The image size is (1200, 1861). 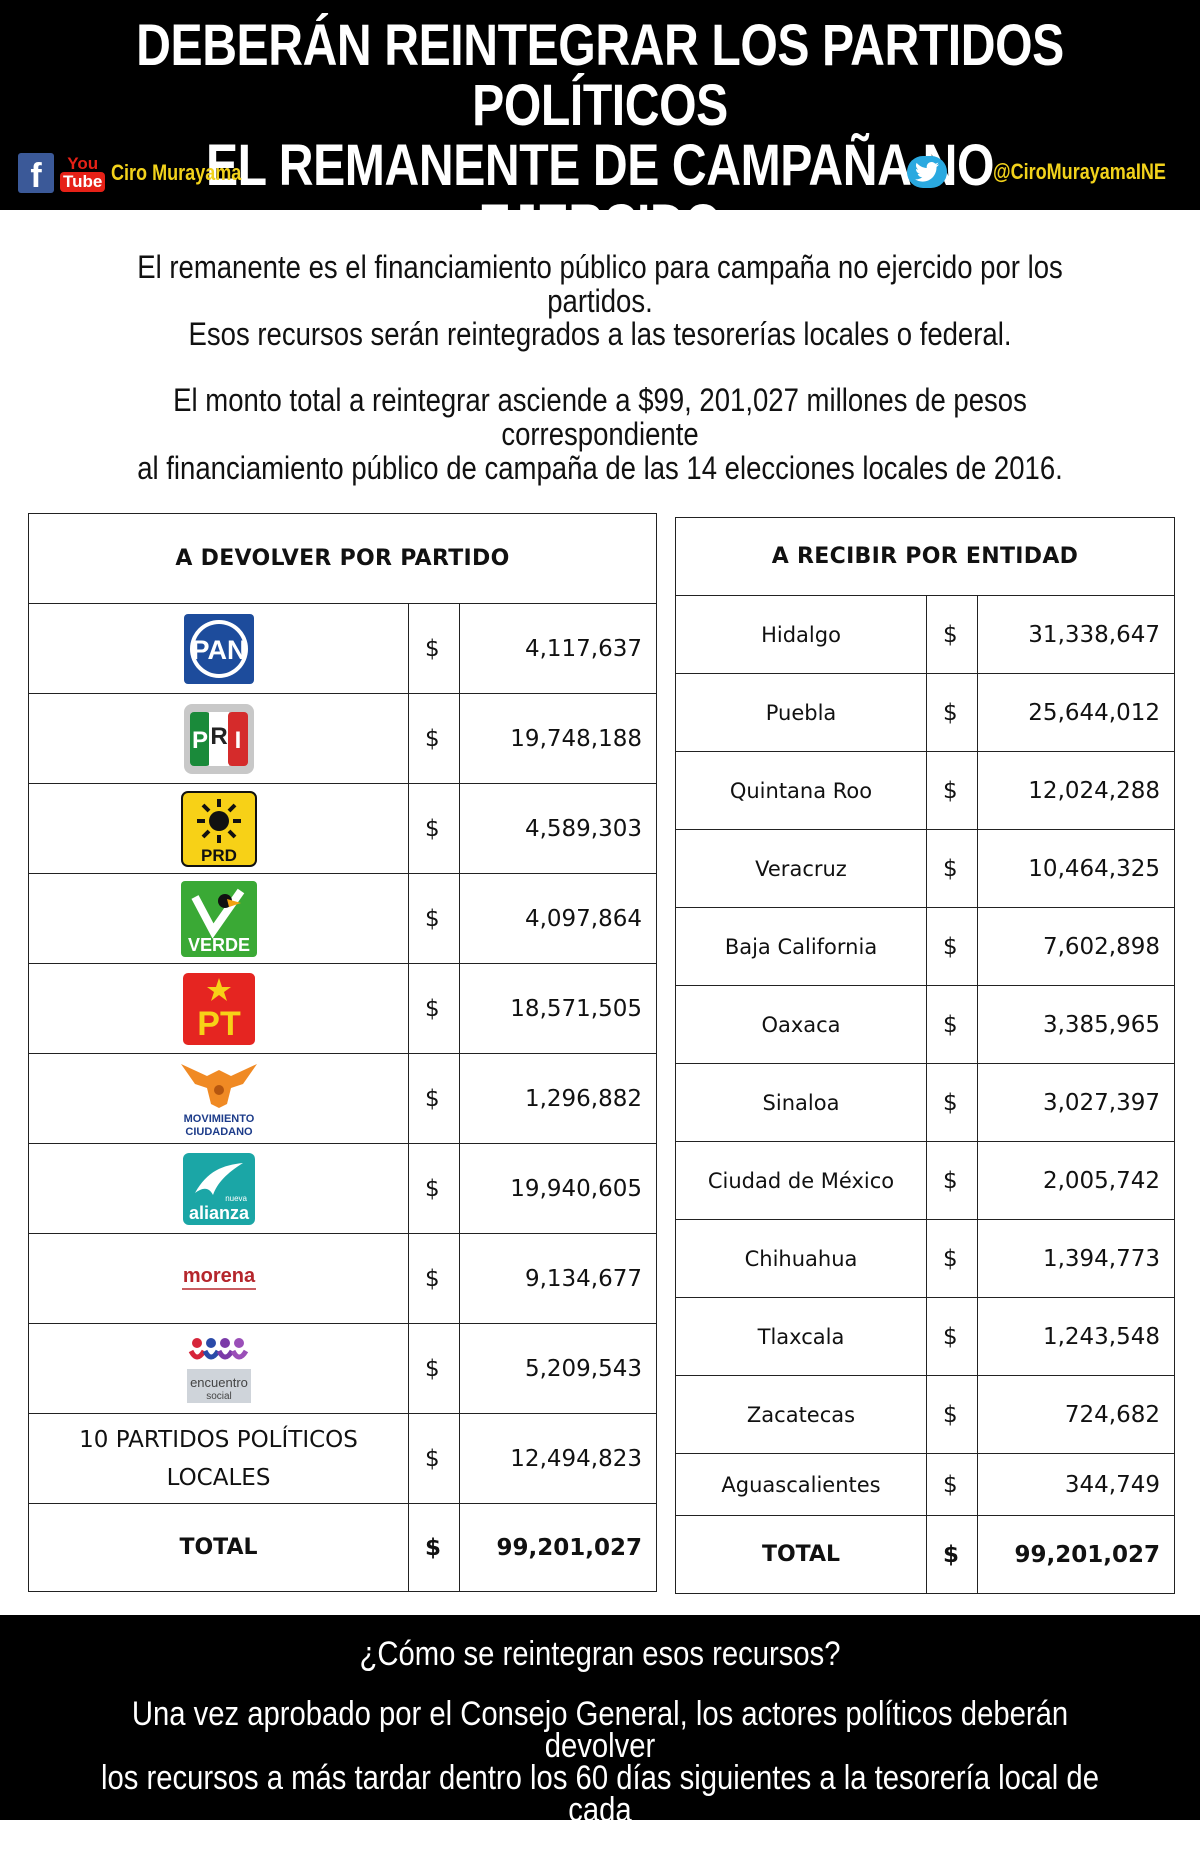 What do you see at coordinates (218, 1439) in the screenshot?
I see `local-parties-line-1: 10 PARTIDOS POLÍTICOS` at bounding box center [218, 1439].